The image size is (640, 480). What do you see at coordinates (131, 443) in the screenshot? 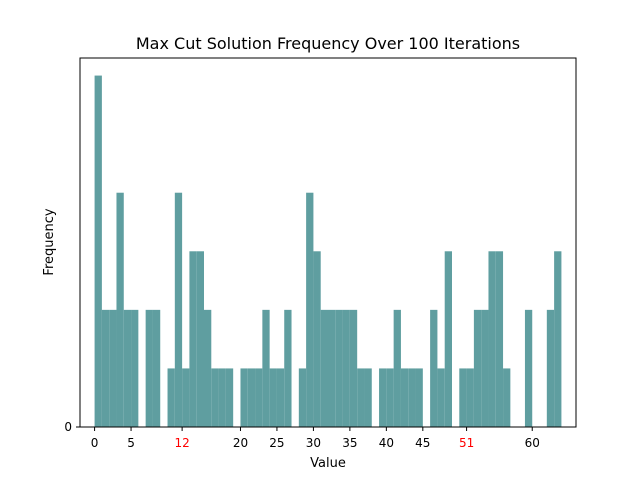
I see `x-tick-label: 5` at bounding box center [131, 443].